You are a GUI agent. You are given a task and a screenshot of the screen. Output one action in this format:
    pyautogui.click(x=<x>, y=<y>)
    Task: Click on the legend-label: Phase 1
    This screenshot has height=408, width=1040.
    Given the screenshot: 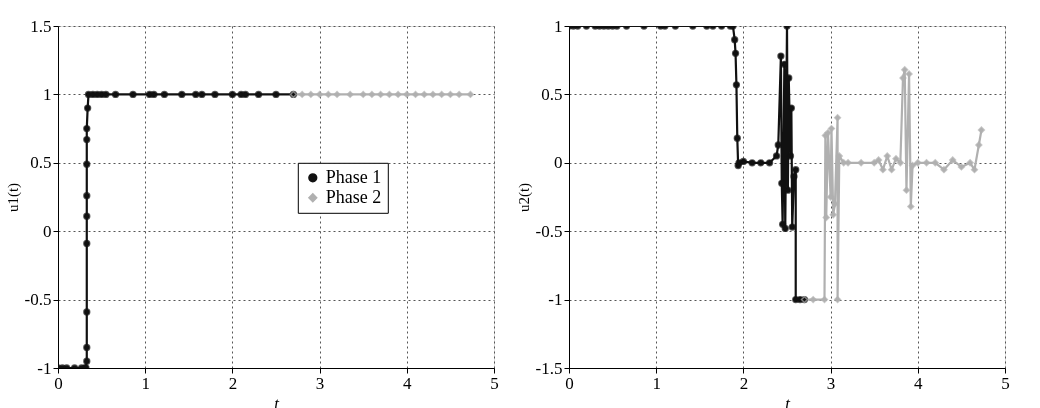 What is the action you would take?
    pyautogui.click(x=353, y=176)
    